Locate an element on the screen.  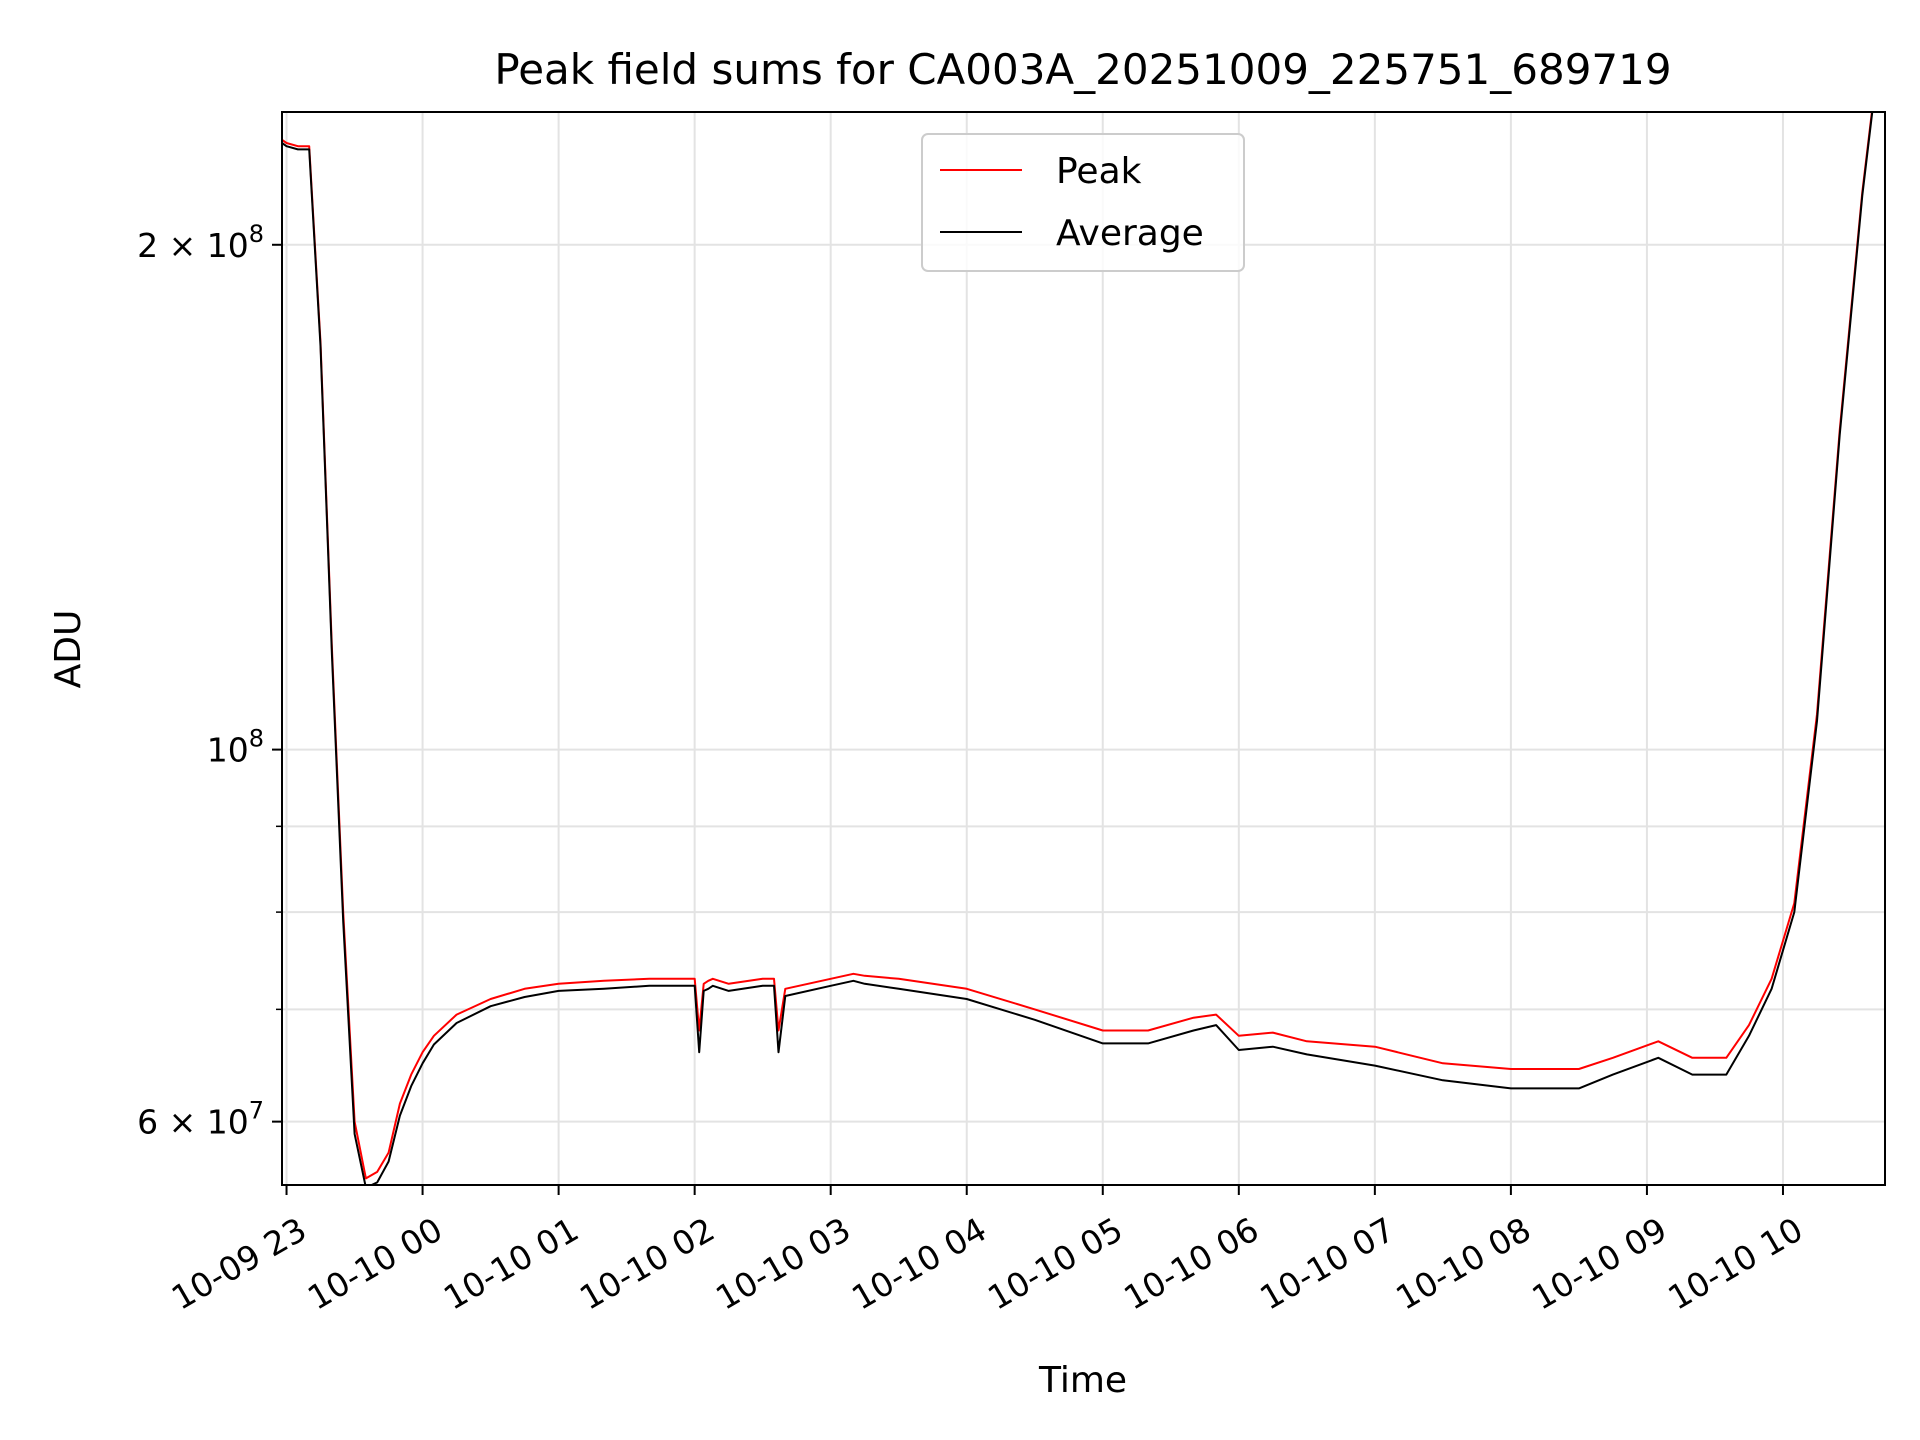
legend-box is located at coordinates (1083, 202).